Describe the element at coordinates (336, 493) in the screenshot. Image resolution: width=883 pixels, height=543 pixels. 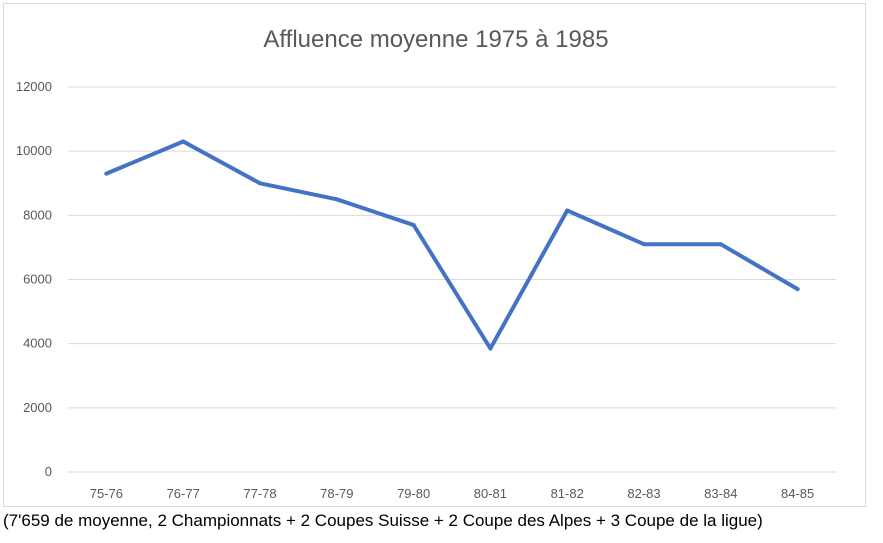
I see `x-tick-label: 78-79` at that location.